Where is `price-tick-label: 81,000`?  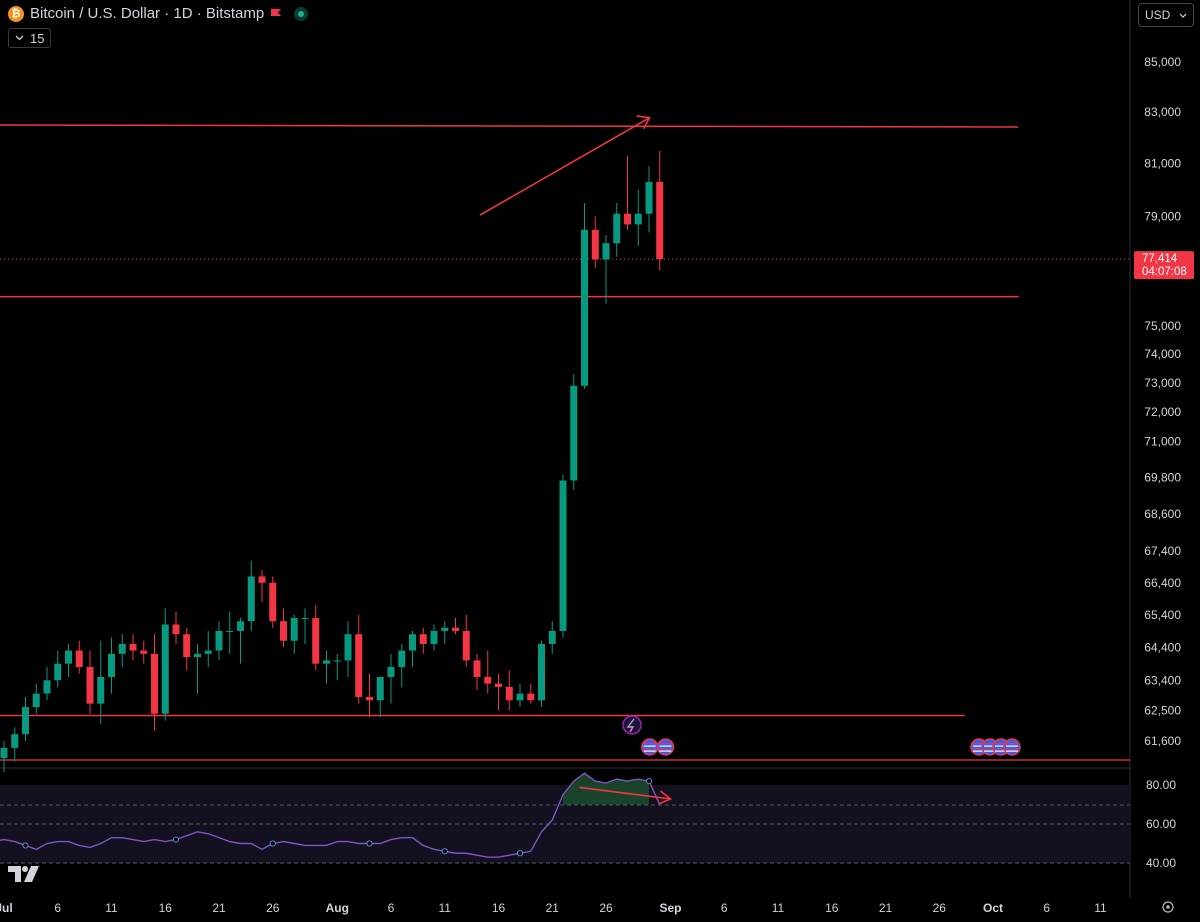
price-tick-label: 81,000 is located at coordinates (1162, 164).